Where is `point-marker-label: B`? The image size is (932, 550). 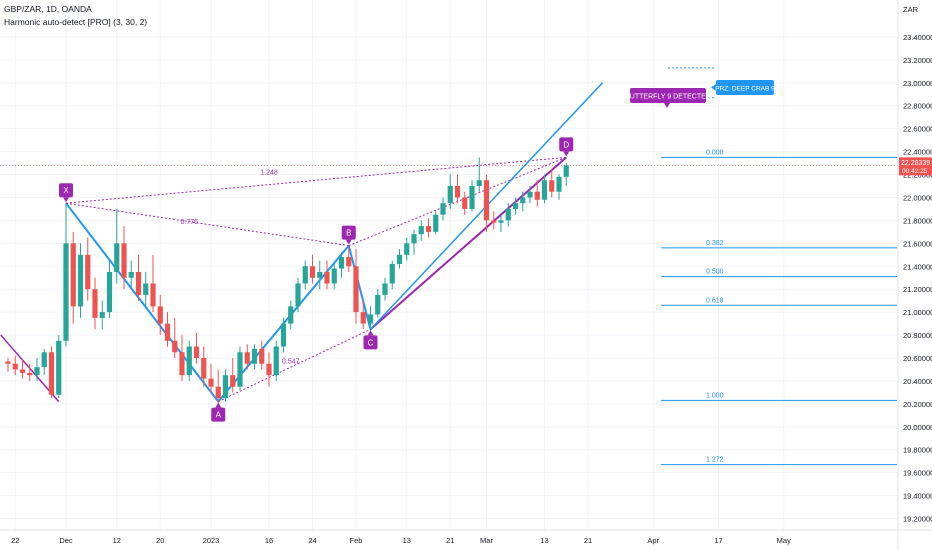 point-marker-label: B is located at coordinates (348, 233).